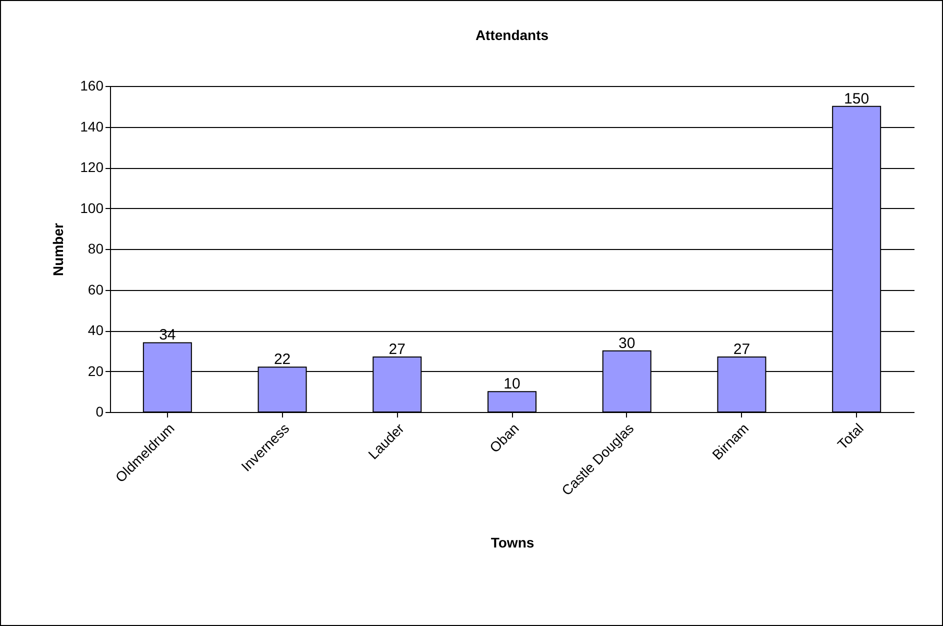 The image size is (943, 626). Describe the element at coordinates (512, 542) in the screenshot. I see `x-axis-title: Towns` at that location.